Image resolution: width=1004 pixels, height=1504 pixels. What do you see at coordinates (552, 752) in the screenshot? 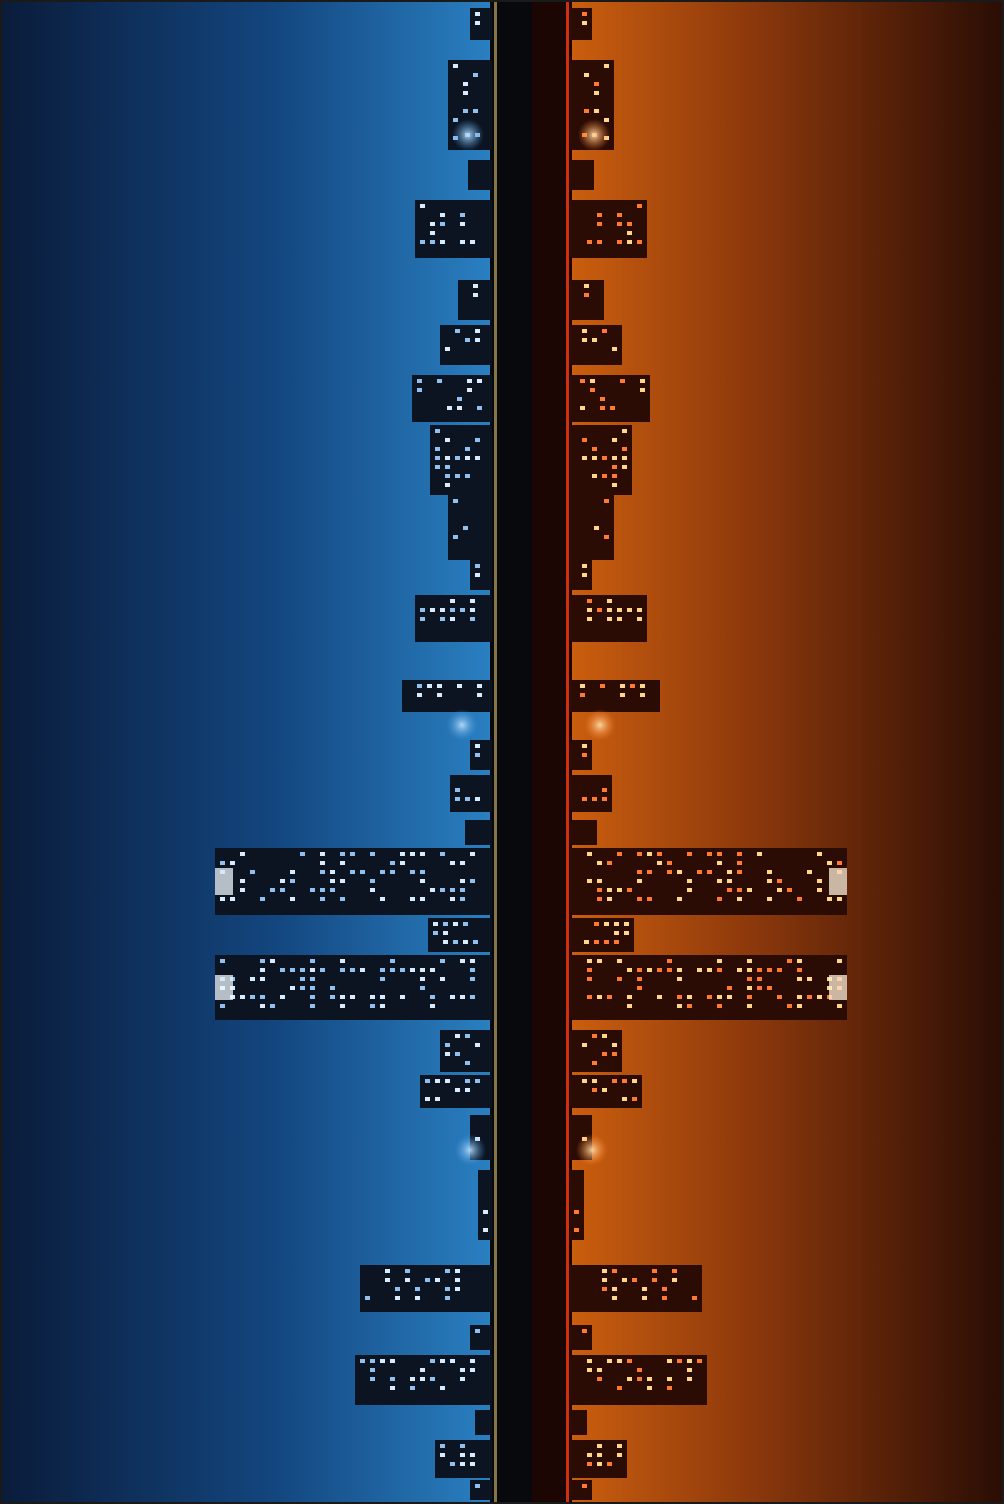
I see `river-right` at bounding box center [552, 752].